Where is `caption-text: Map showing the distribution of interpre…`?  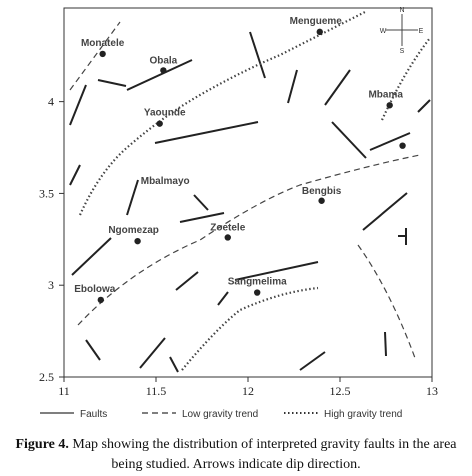 caption-text: Map showing the distribution of interpre… is located at coordinates (264, 444).